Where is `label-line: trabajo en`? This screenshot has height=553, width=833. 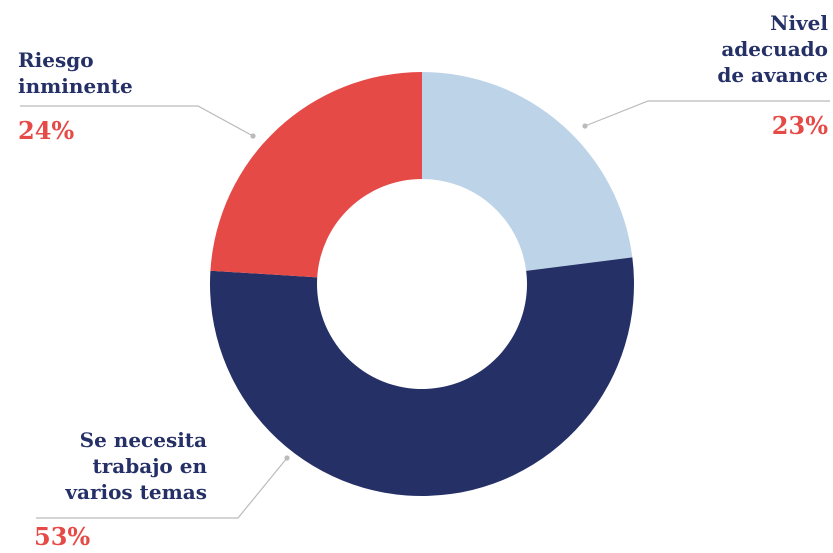
label-line: trabajo en is located at coordinates (149, 466).